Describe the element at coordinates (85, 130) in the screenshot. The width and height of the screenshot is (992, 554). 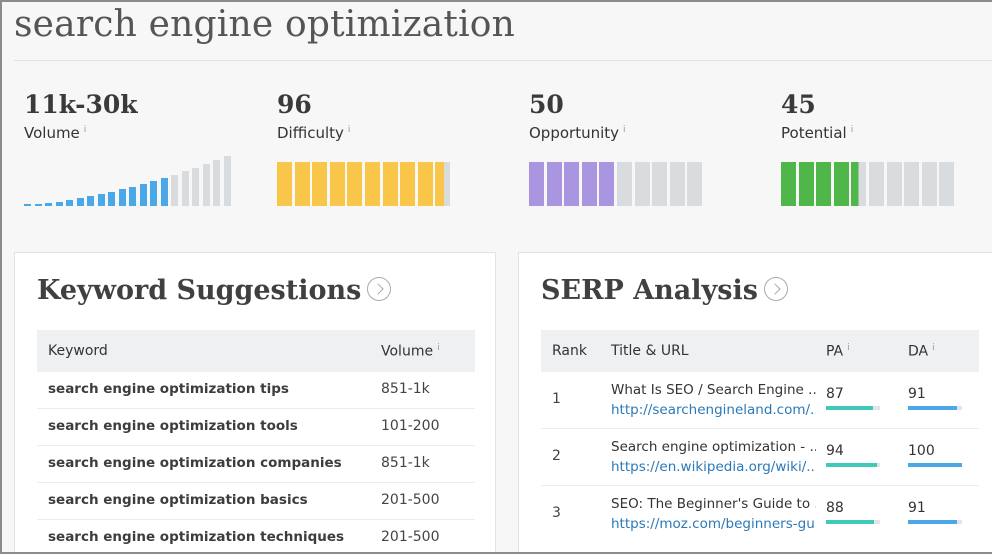
I see `volume-info-icon: i` at that location.